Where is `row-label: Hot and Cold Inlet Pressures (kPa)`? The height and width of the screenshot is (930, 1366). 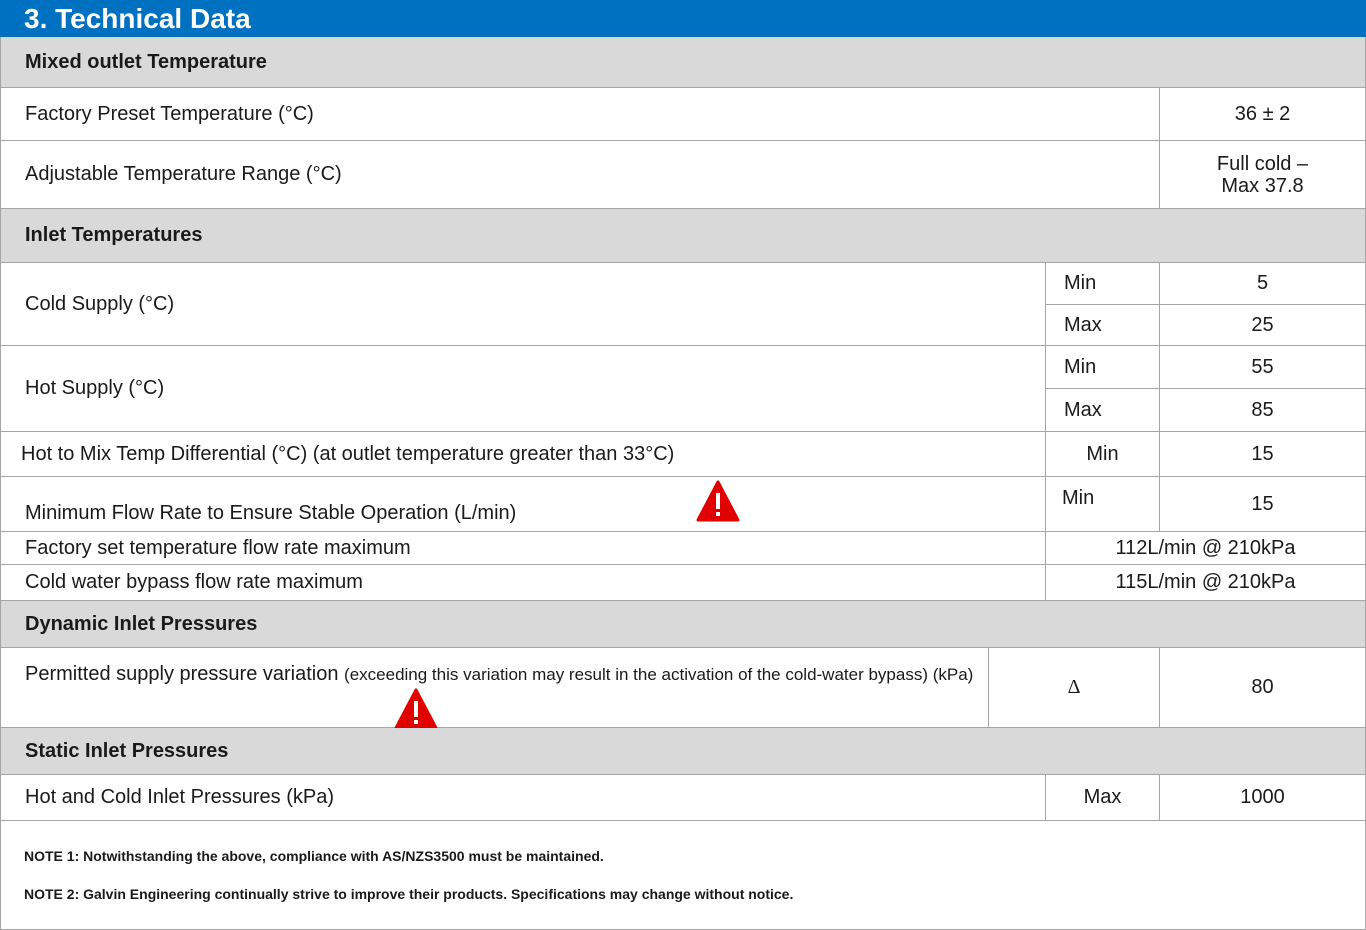
row-label: Hot and Cold Inlet Pressures (kPa) is located at coordinates (522, 798).